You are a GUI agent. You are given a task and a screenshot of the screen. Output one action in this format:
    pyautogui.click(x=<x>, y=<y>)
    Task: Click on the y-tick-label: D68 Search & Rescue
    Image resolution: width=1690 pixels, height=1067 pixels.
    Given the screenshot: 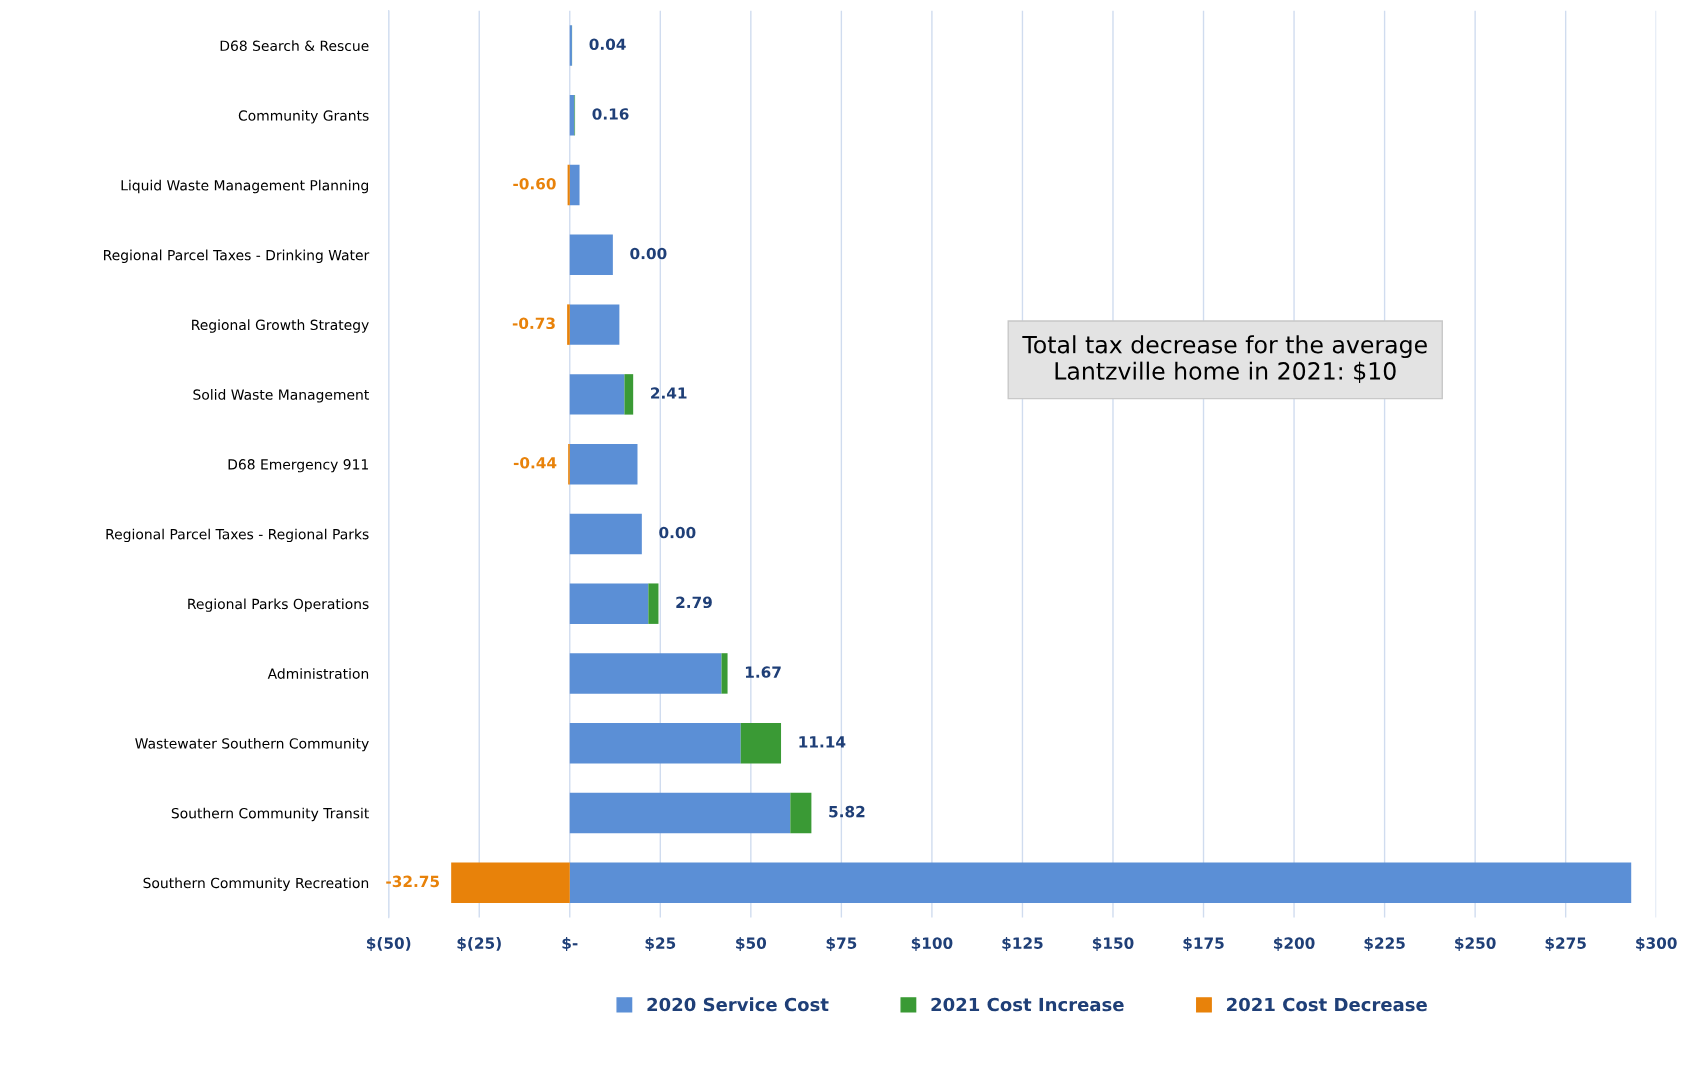 What is the action you would take?
    pyautogui.click(x=294, y=46)
    